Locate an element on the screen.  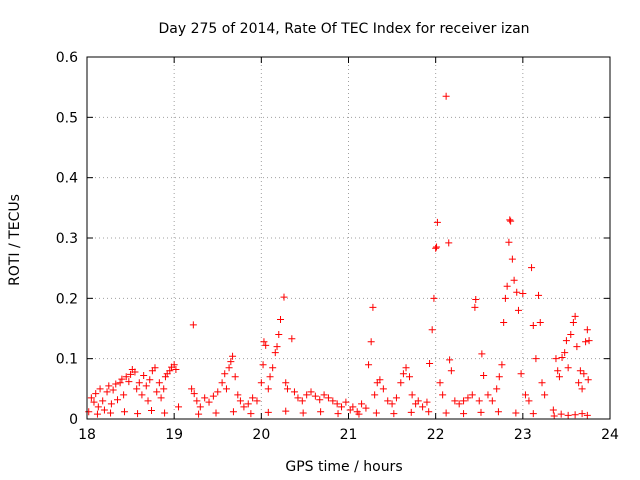
x-tick-label: 23 is located at coordinates (523, 435).